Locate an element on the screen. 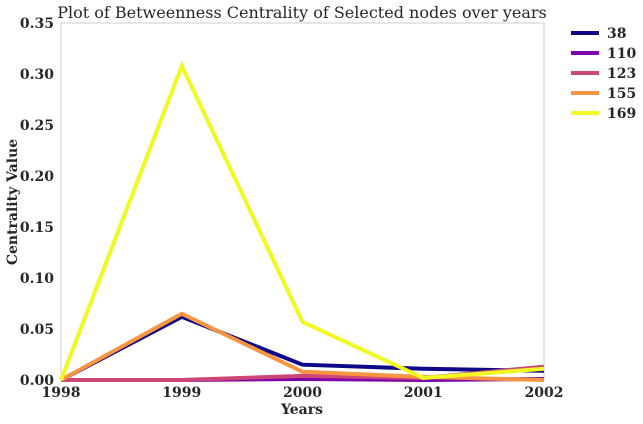 The width and height of the screenshot is (643, 424). x-tick-label: 2001 is located at coordinates (423, 393).